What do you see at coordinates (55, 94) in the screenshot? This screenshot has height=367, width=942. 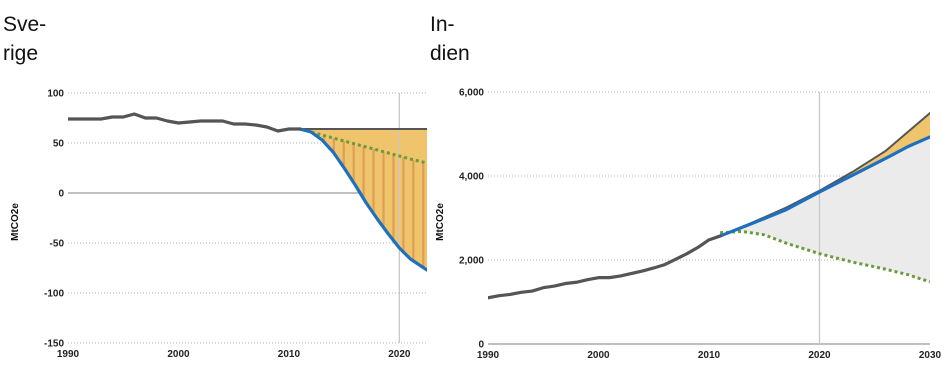 I see `sweden-y-tick-label: 100` at bounding box center [55, 94].